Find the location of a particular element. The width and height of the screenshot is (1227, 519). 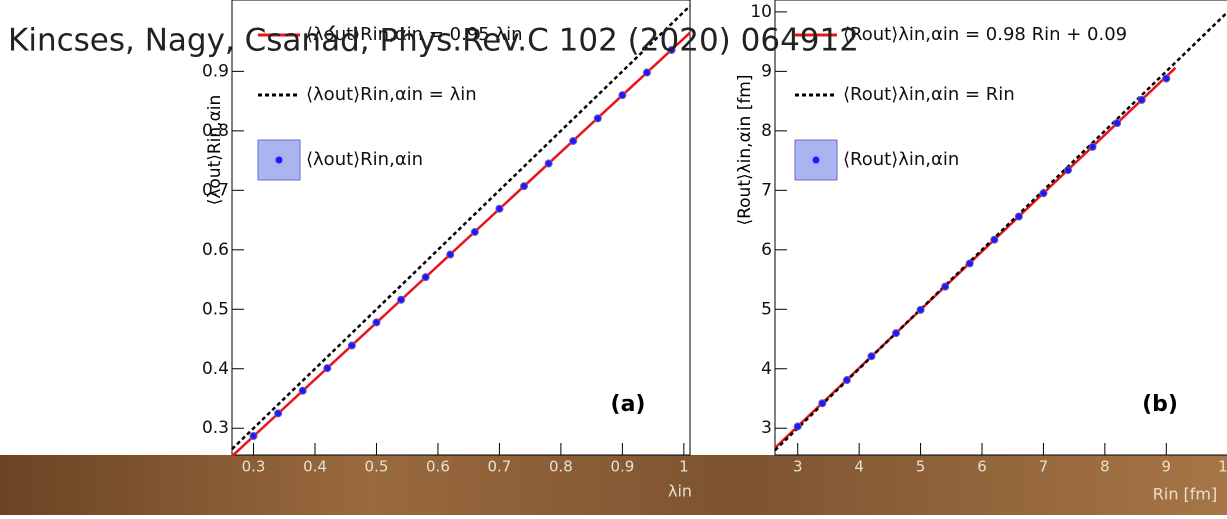

y-tick-label: 0.9 is located at coordinates (215, 71).